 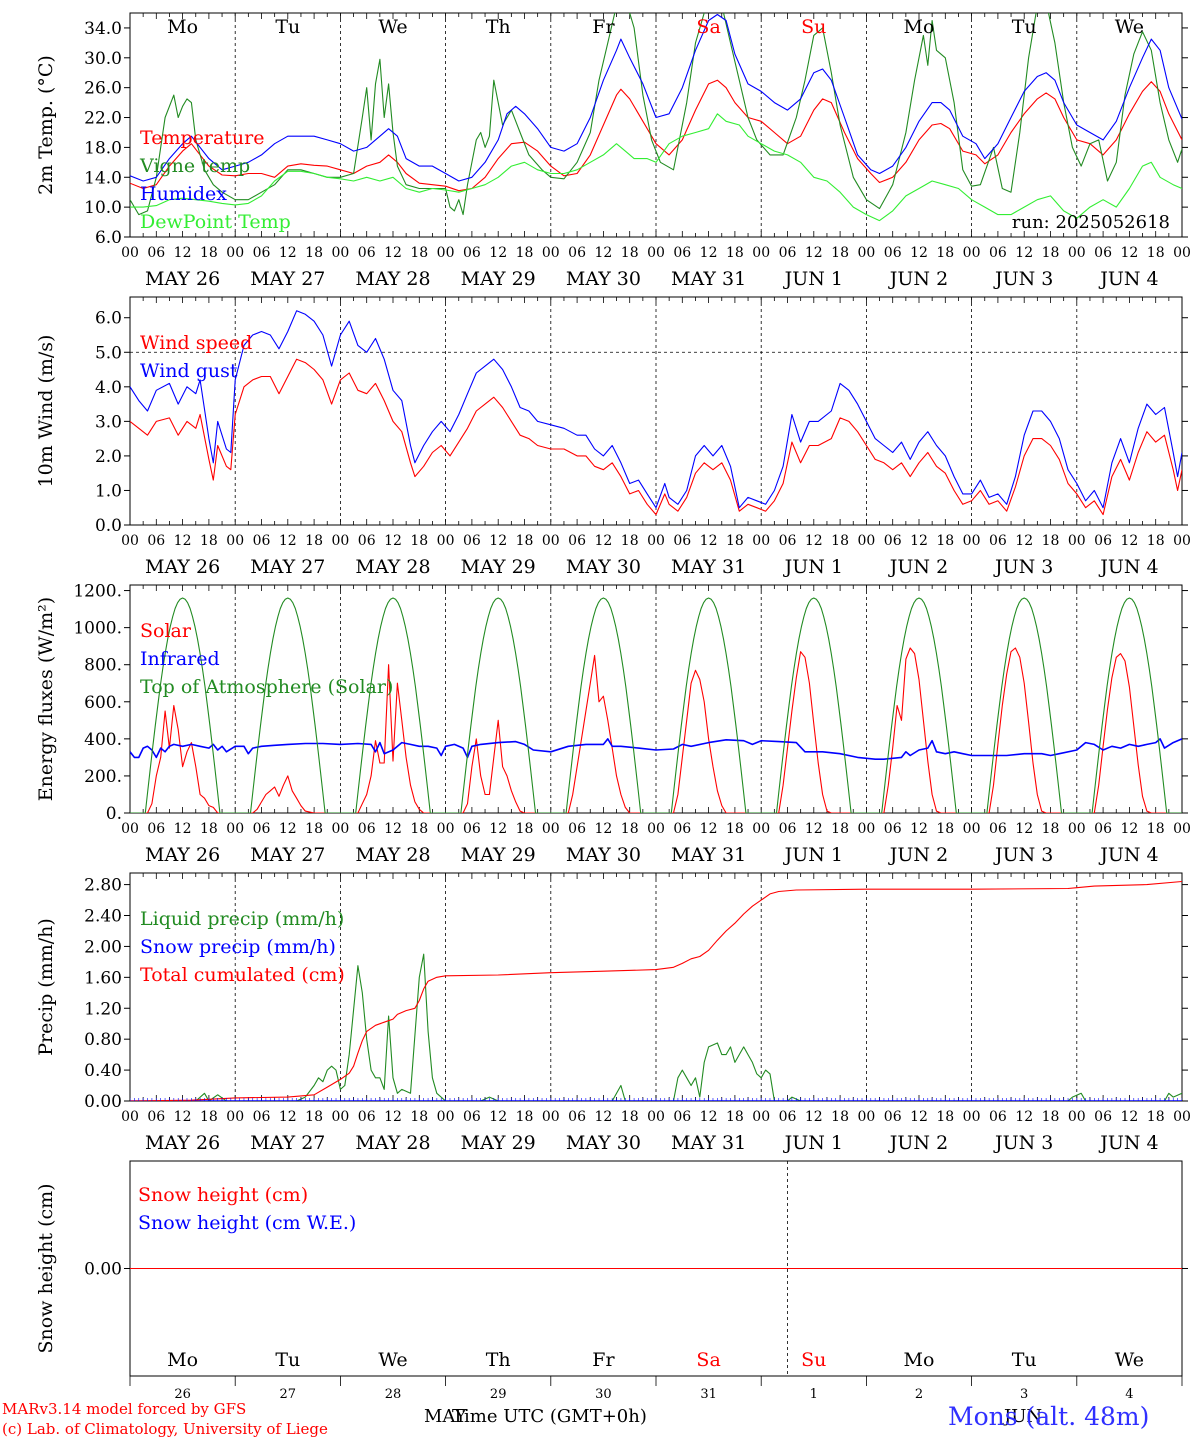 I want to click on weekday-label: Su, so click(x=813, y=1360).